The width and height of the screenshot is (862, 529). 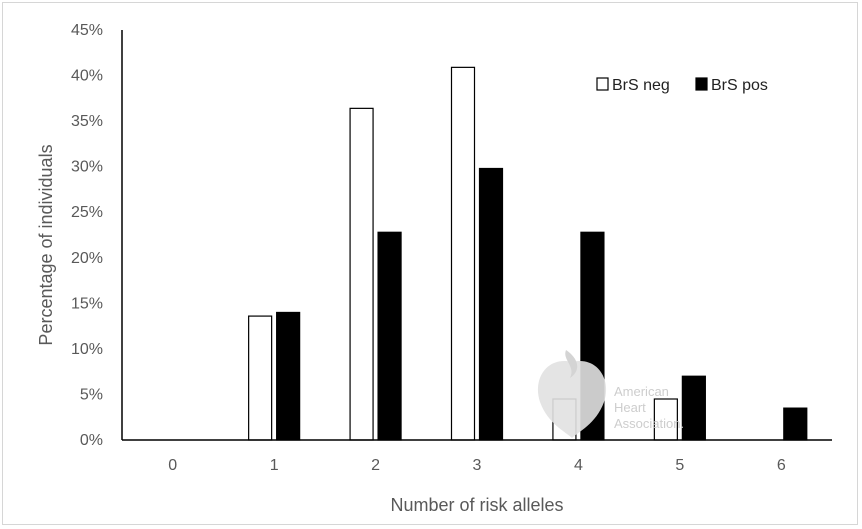 What do you see at coordinates (679, 465) in the screenshot?
I see `x-tick-label: 5` at bounding box center [679, 465].